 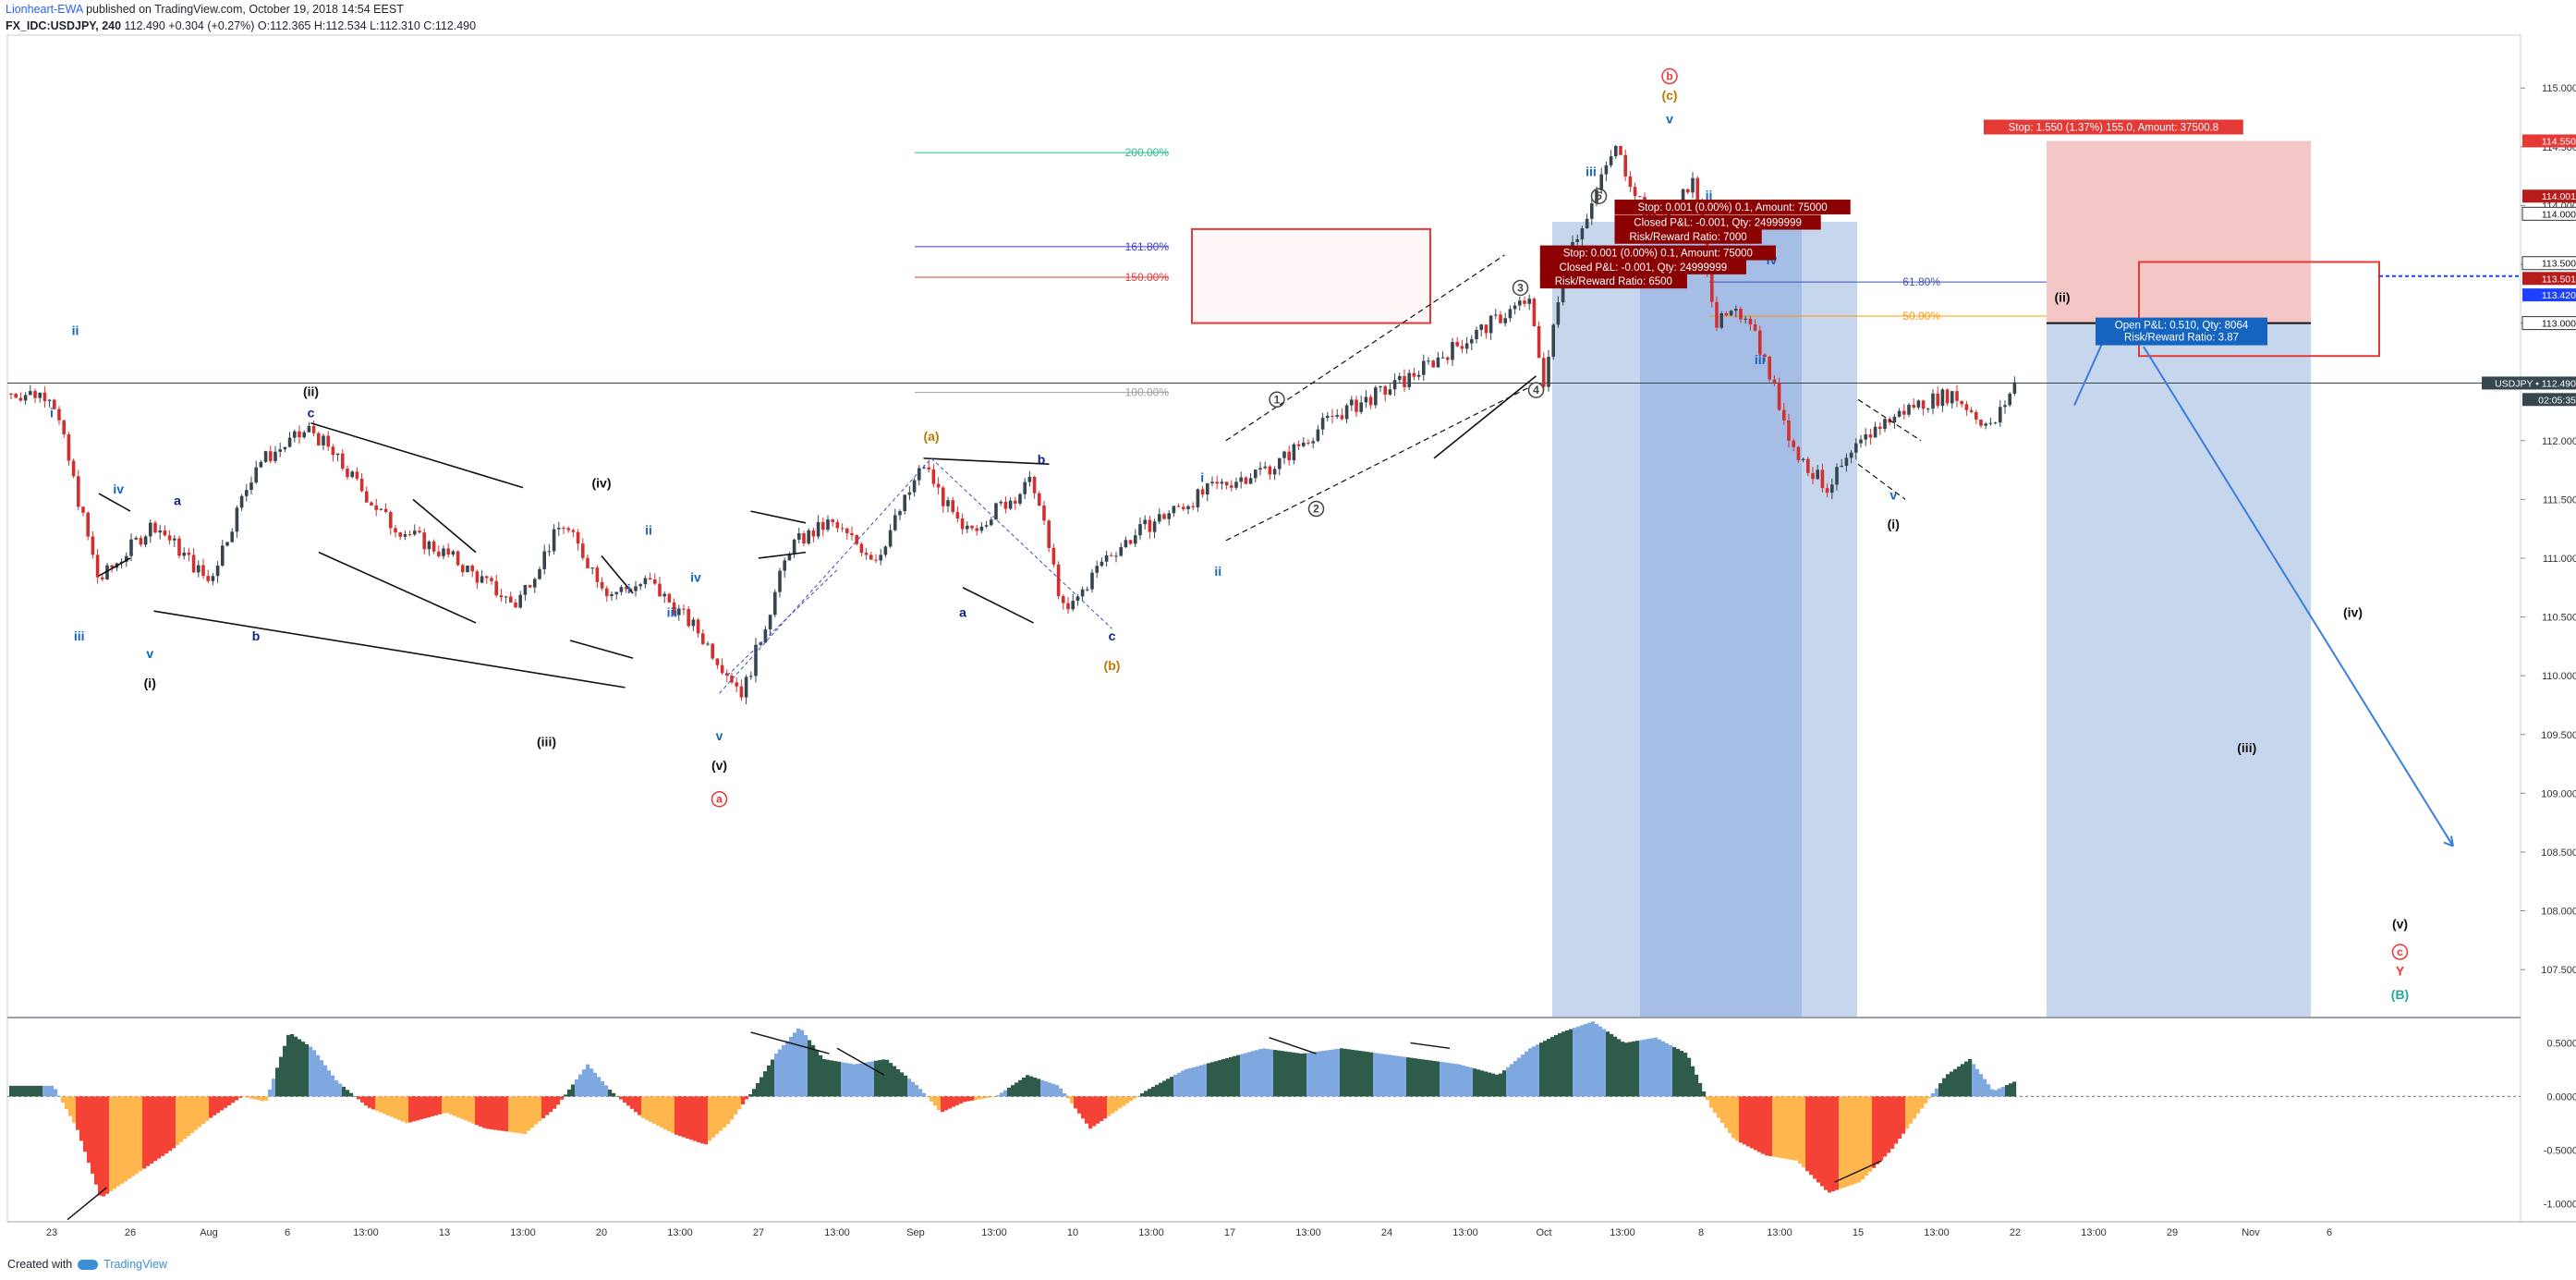 What do you see at coordinates (2560, 1150) in the screenshot?
I see `osc-tick-label: -0.5000` at bounding box center [2560, 1150].